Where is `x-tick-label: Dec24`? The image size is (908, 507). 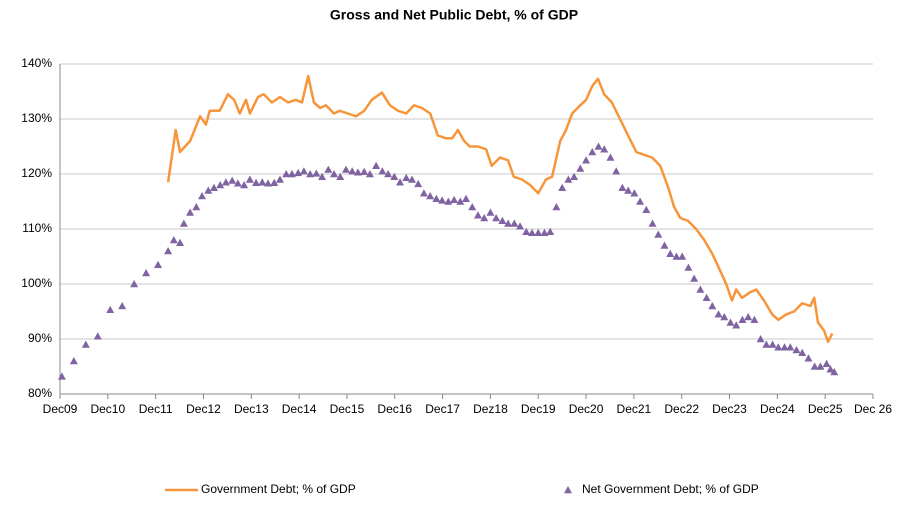
x-tick-label: Dec24 is located at coordinates (777, 409).